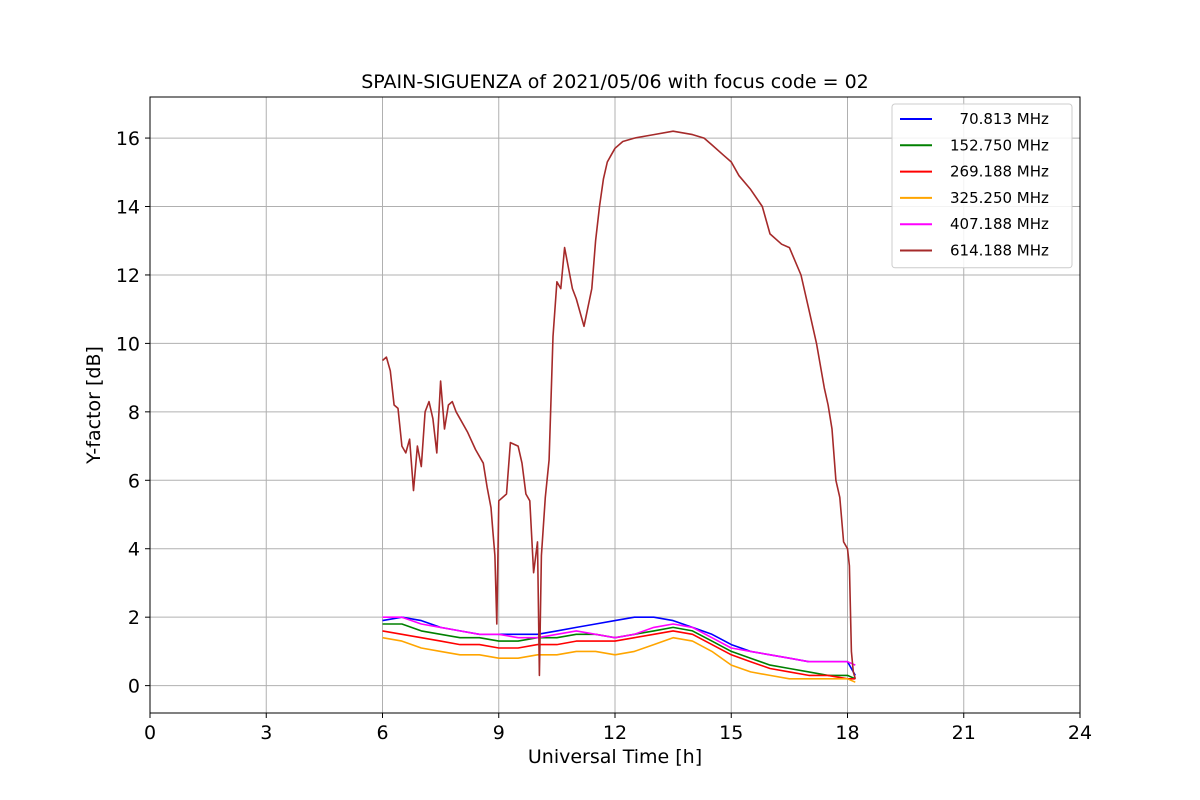 The height and width of the screenshot is (800, 1200). Describe the element at coordinates (94, 405) in the screenshot. I see `y-axis-label: Y-factor [dB]` at that location.